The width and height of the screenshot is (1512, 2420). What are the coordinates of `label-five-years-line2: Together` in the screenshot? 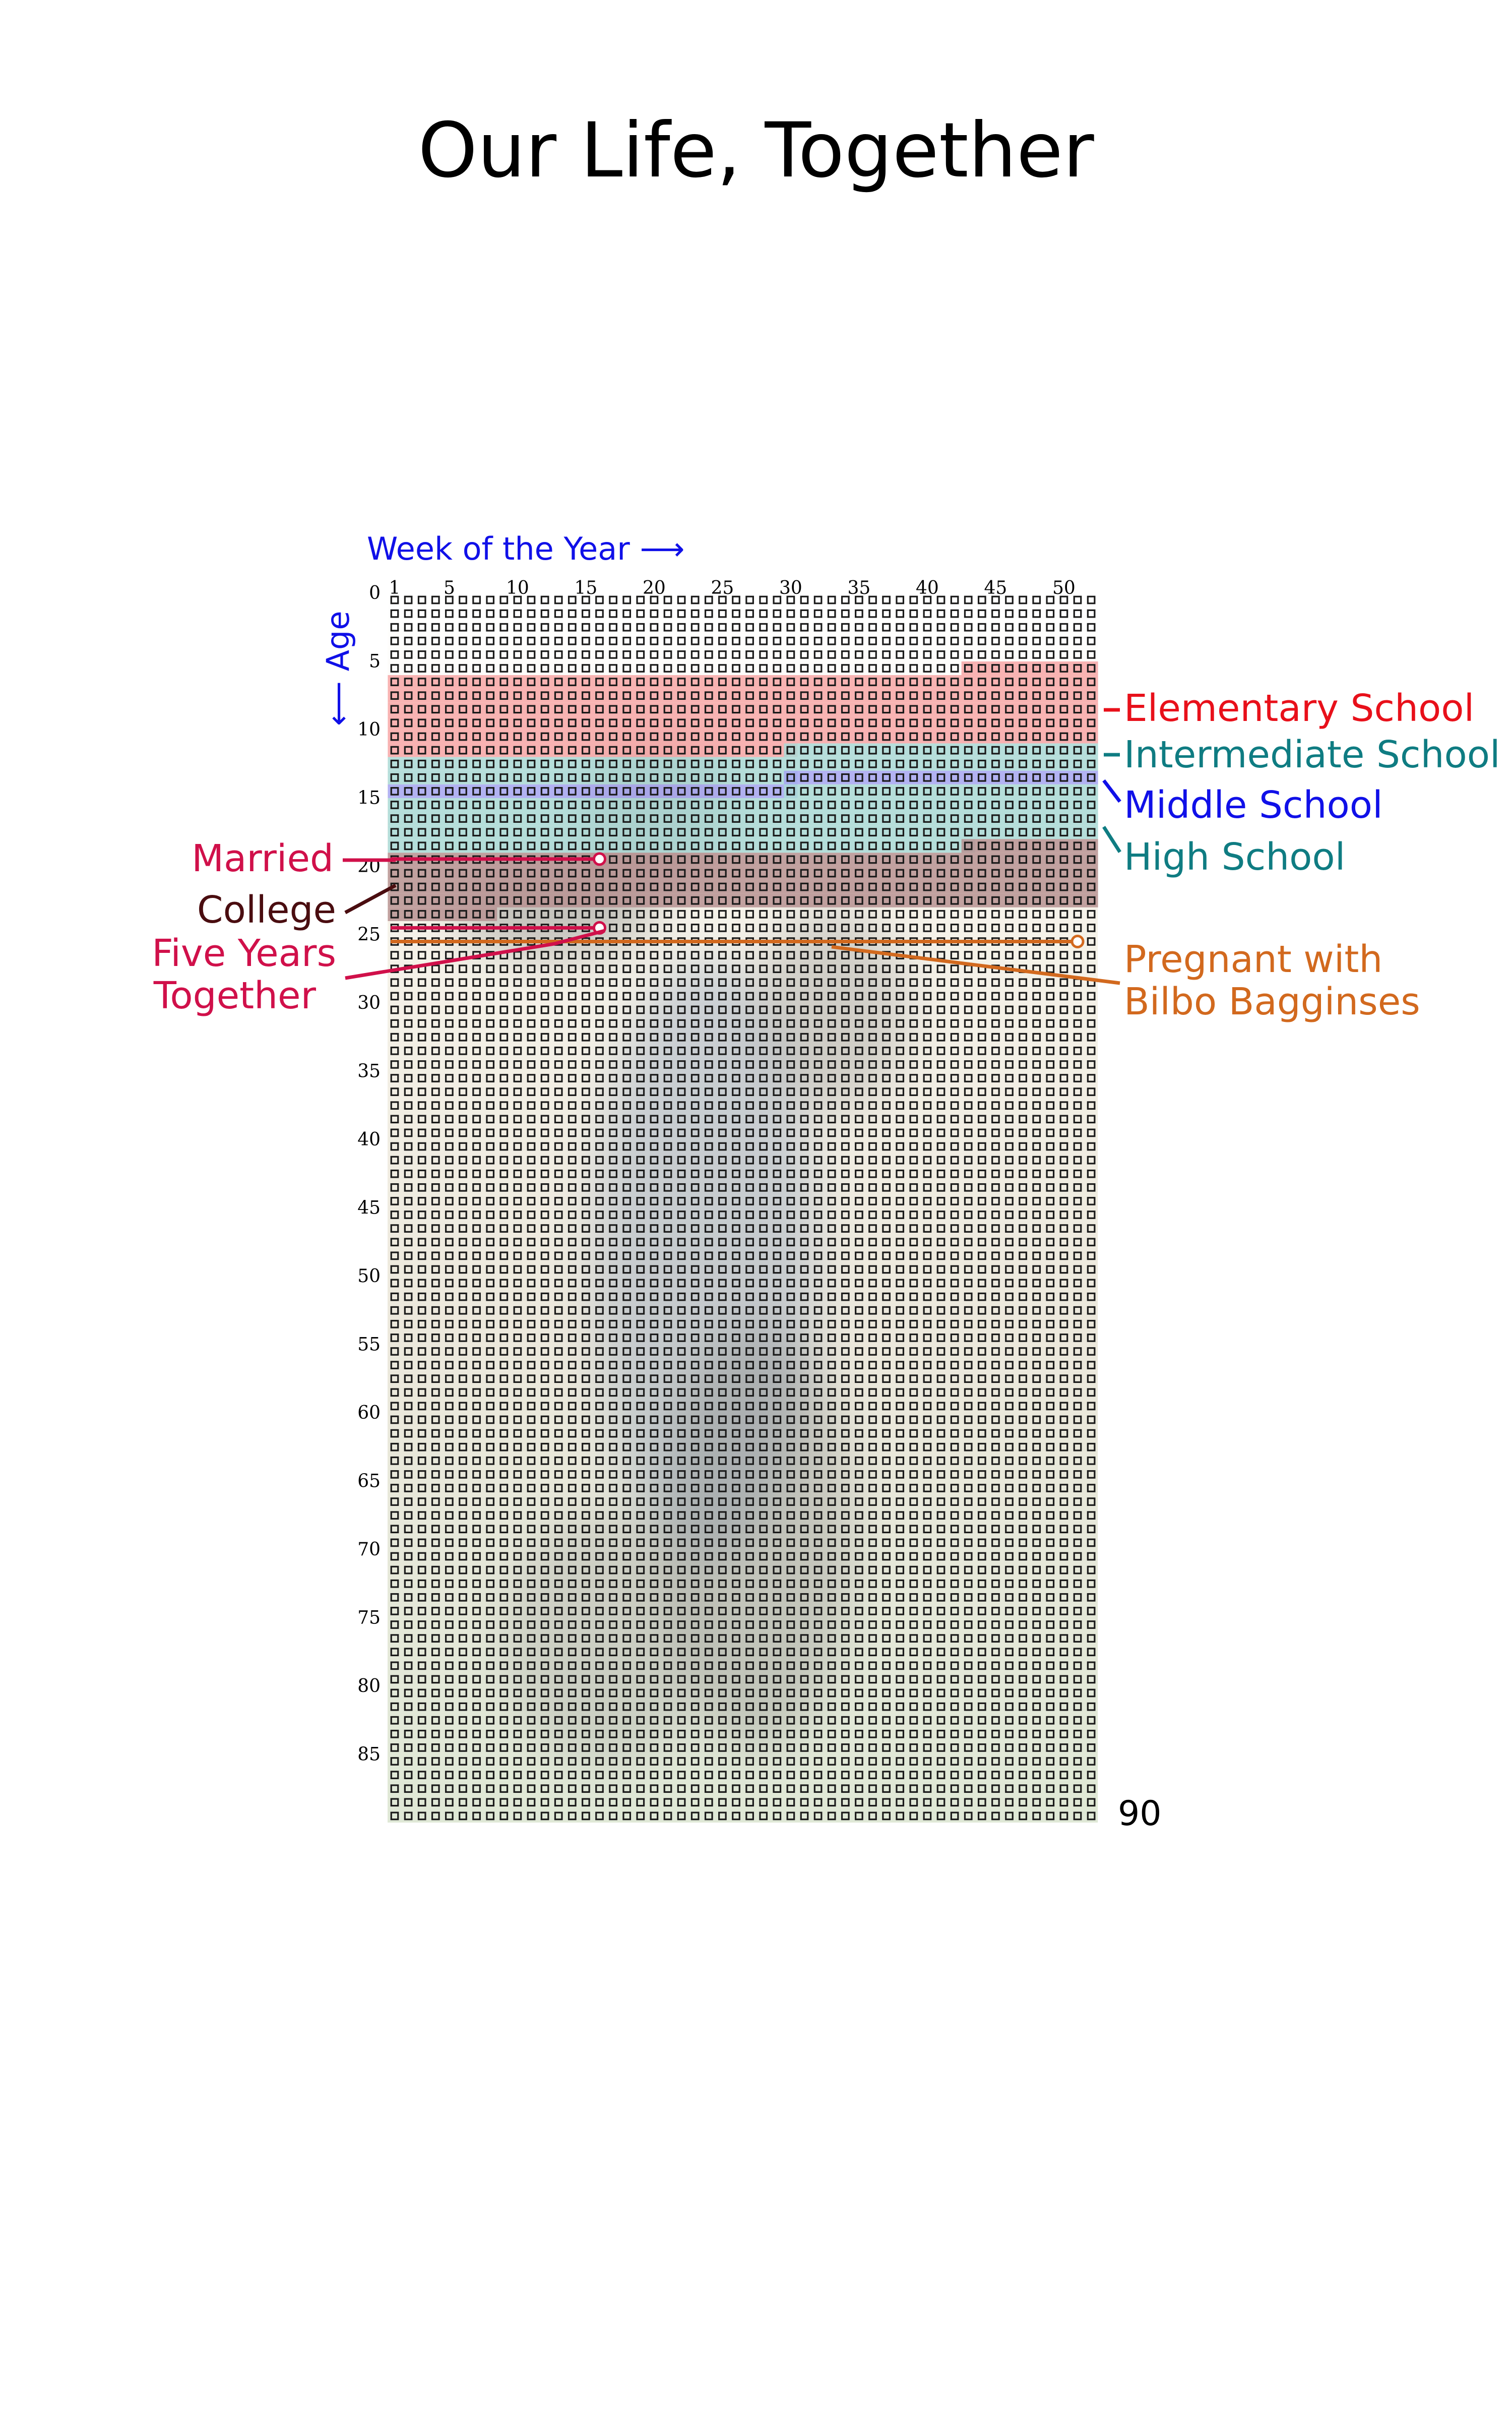 It's located at (235, 995).